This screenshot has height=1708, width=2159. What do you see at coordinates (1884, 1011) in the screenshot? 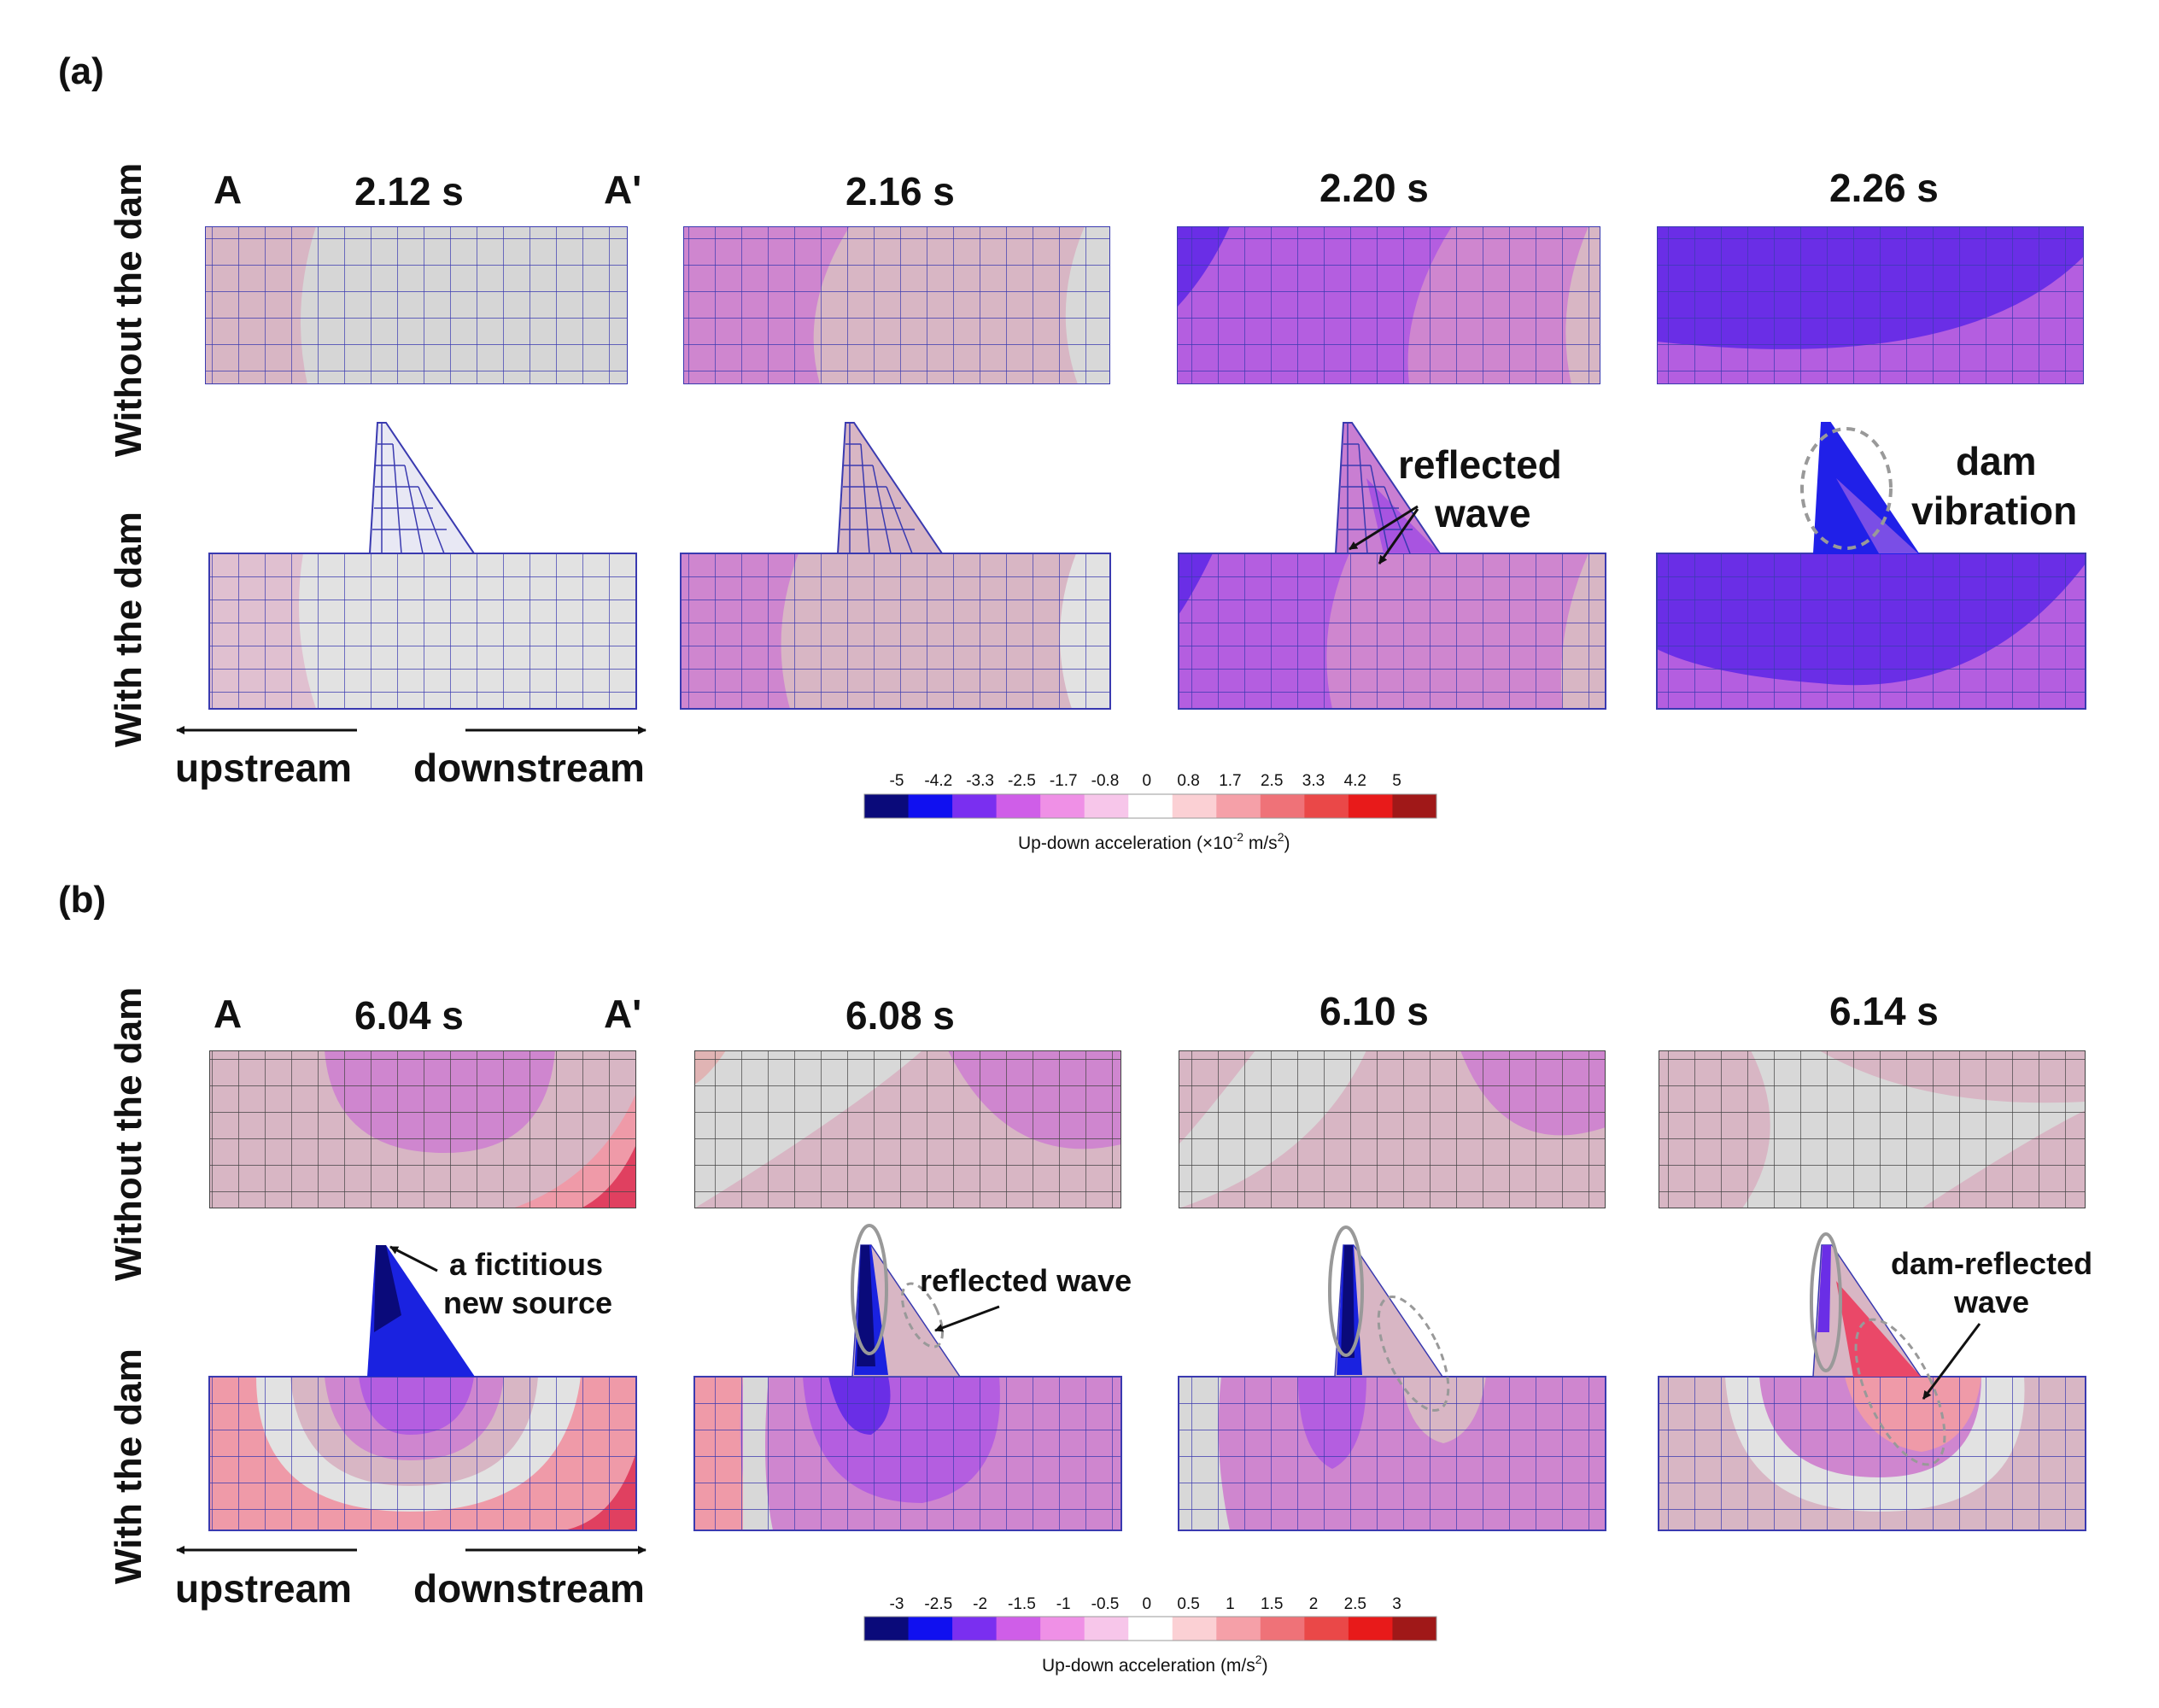
I see `time-label-b-4: 6.14 s` at bounding box center [1884, 1011].